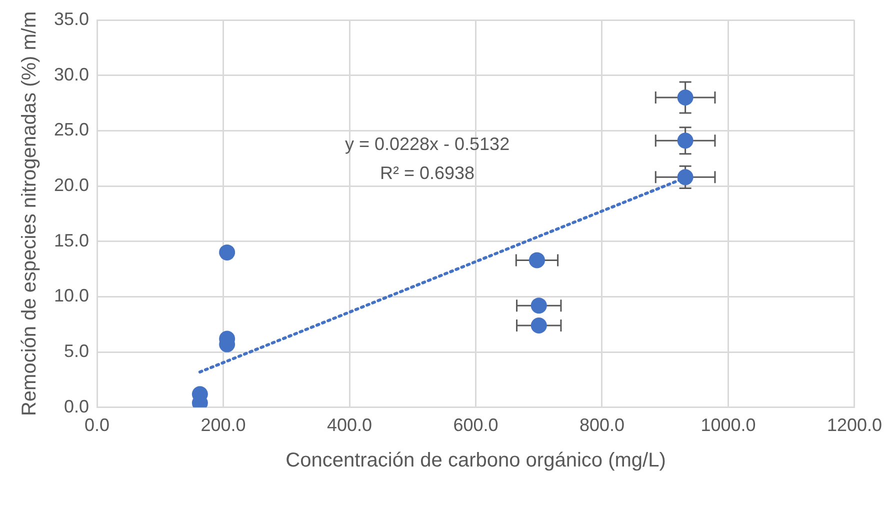 The height and width of the screenshot is (507, 890). I want to click on x-tick-label: 200.0, so click(223, 425).